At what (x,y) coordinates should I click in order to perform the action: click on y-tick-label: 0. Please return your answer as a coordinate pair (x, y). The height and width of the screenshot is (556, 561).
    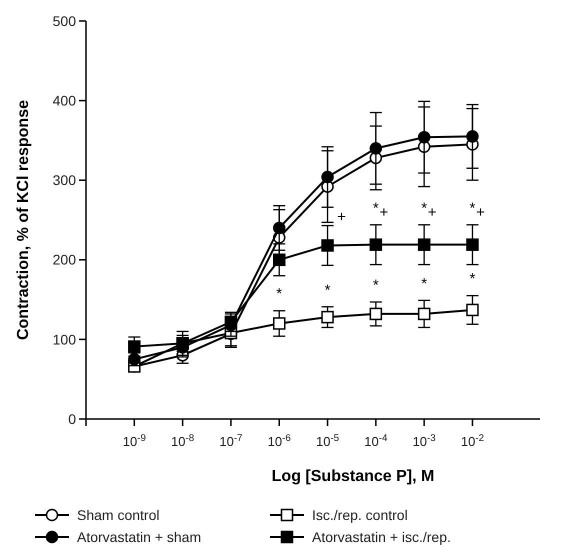
    Looking at the image, I should click on (72, 418).